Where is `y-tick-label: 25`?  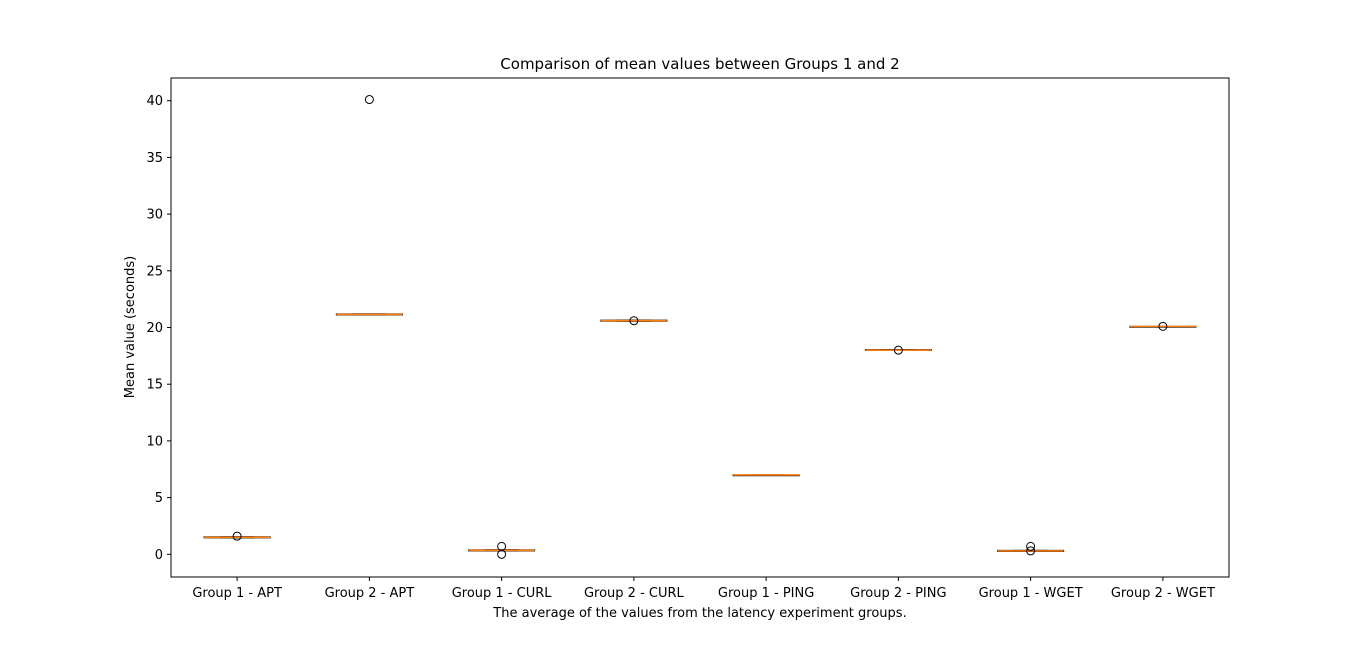 y-tick-label: 25 is located at coordinates (154, 271).